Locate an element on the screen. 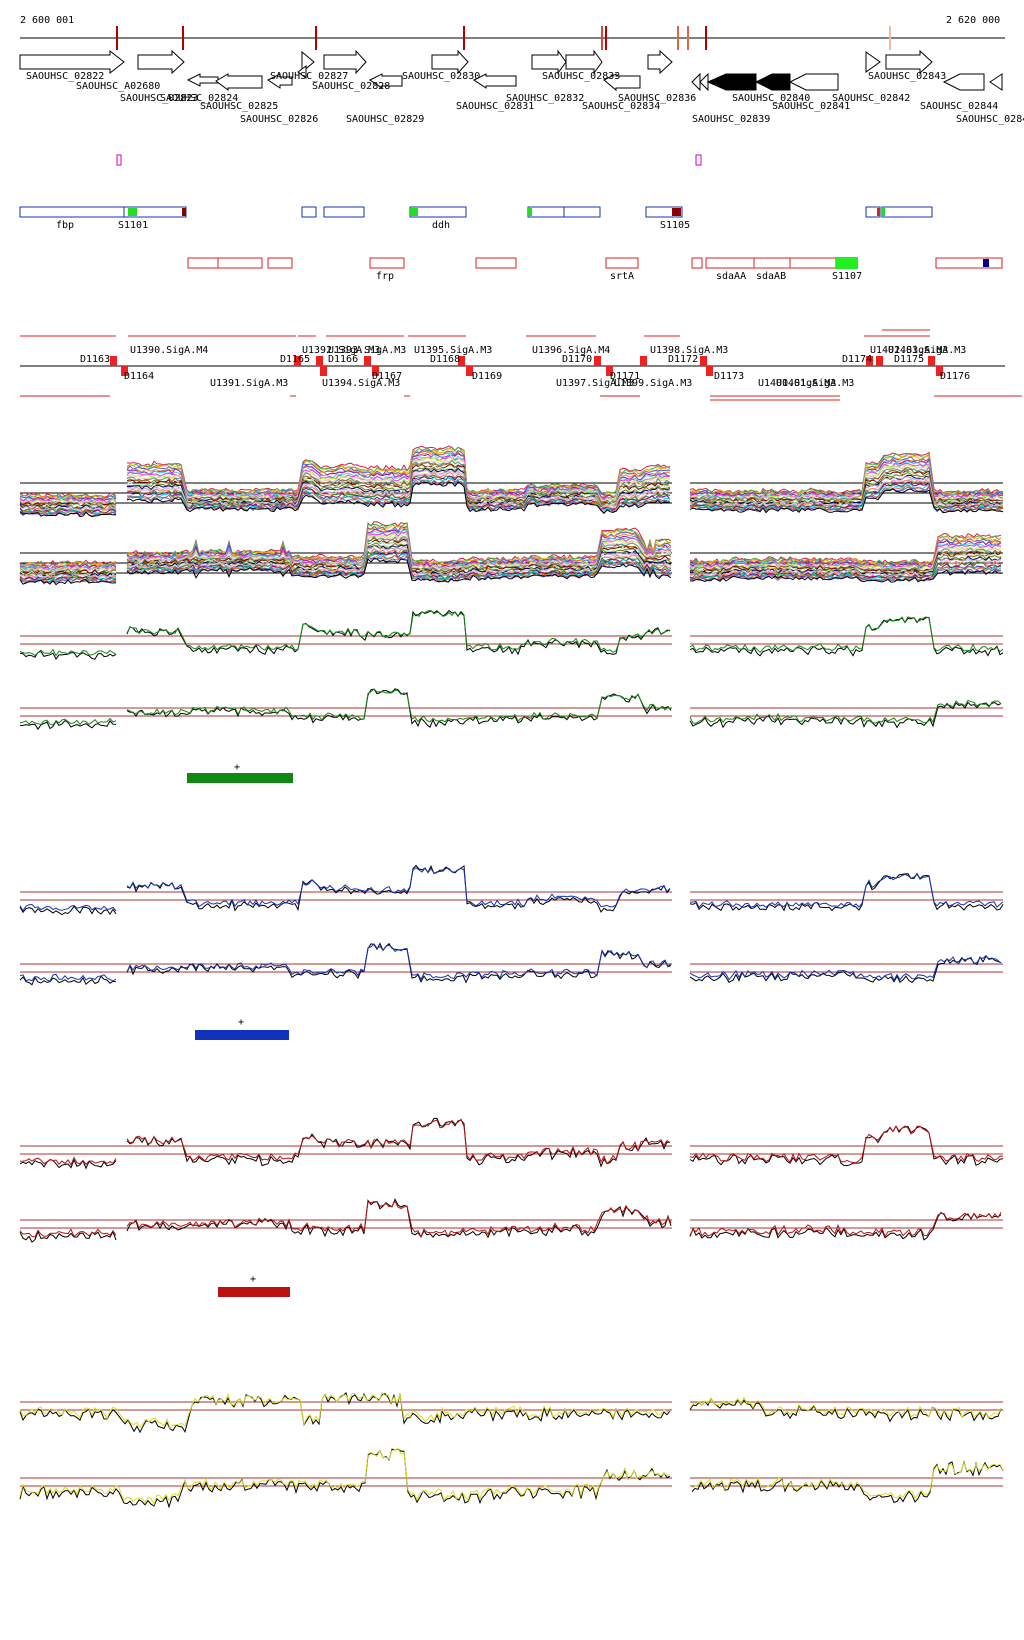 This screenshot has height=1640, width=1024. gene-label: SAOUHSC_02825 is located at coordinates (239, 106).